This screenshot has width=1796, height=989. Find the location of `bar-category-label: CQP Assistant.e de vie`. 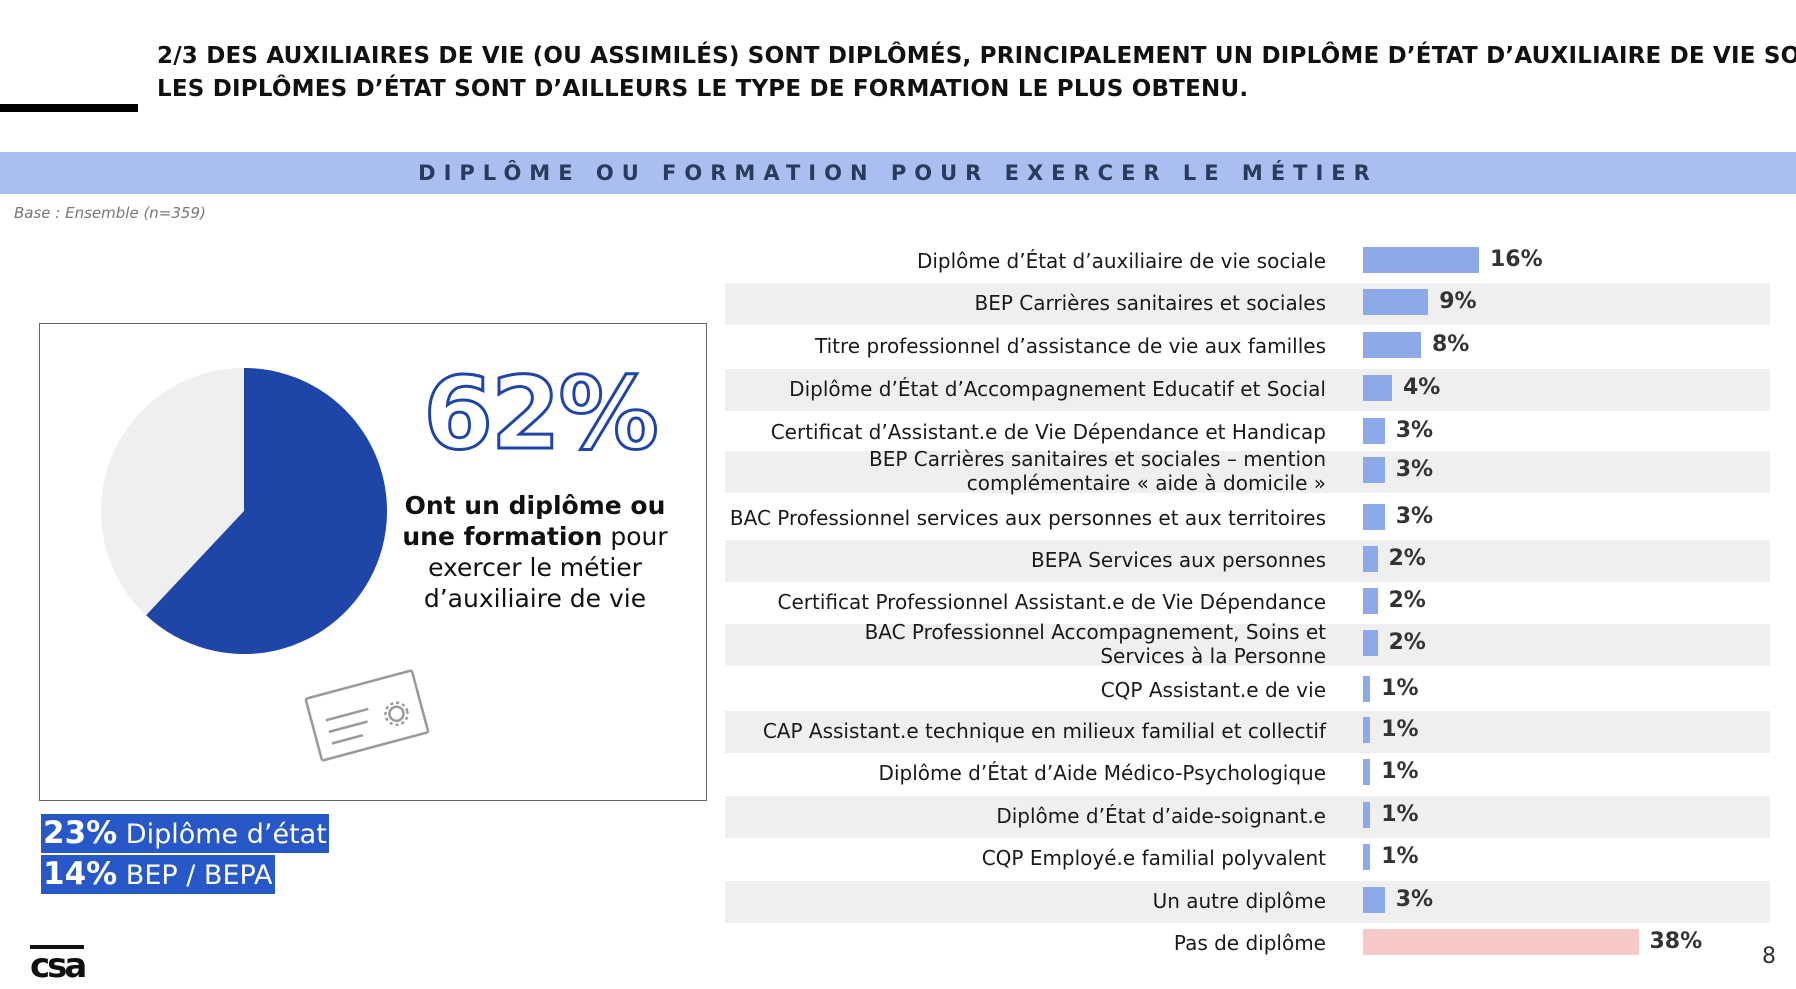

bar-category-label: CQP Assistant.e de vie is located at coordinates (1213, 690).